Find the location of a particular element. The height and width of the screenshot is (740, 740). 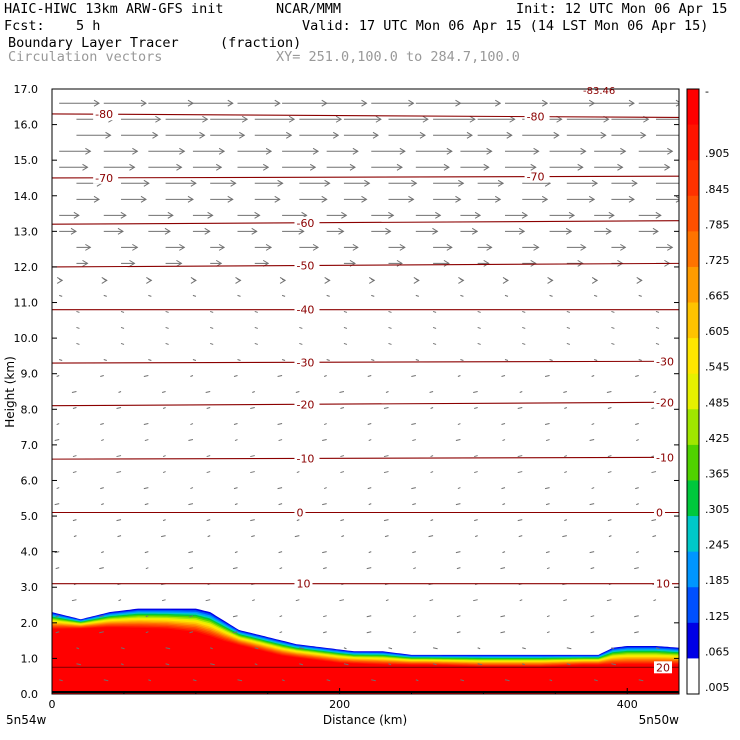

colorbar-label: .125 is located at coordinates (717, 616).